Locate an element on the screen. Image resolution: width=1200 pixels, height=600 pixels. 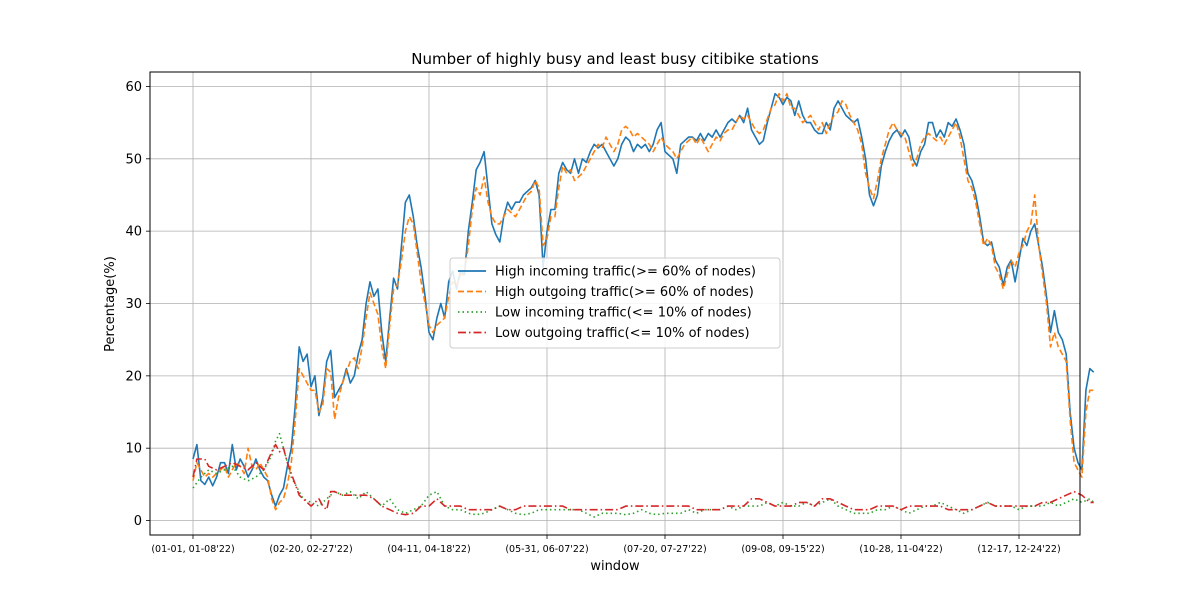
y-tick-label: 40 is located at coordinates (133, 232).